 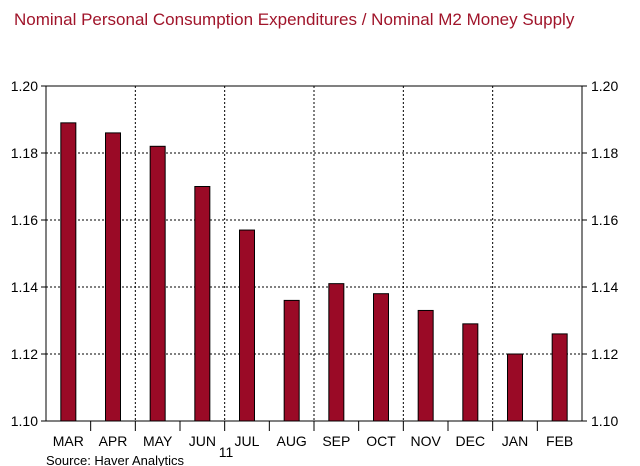 I want to click on y-tick-label-right: 1.20, so click(x=604, y=86).